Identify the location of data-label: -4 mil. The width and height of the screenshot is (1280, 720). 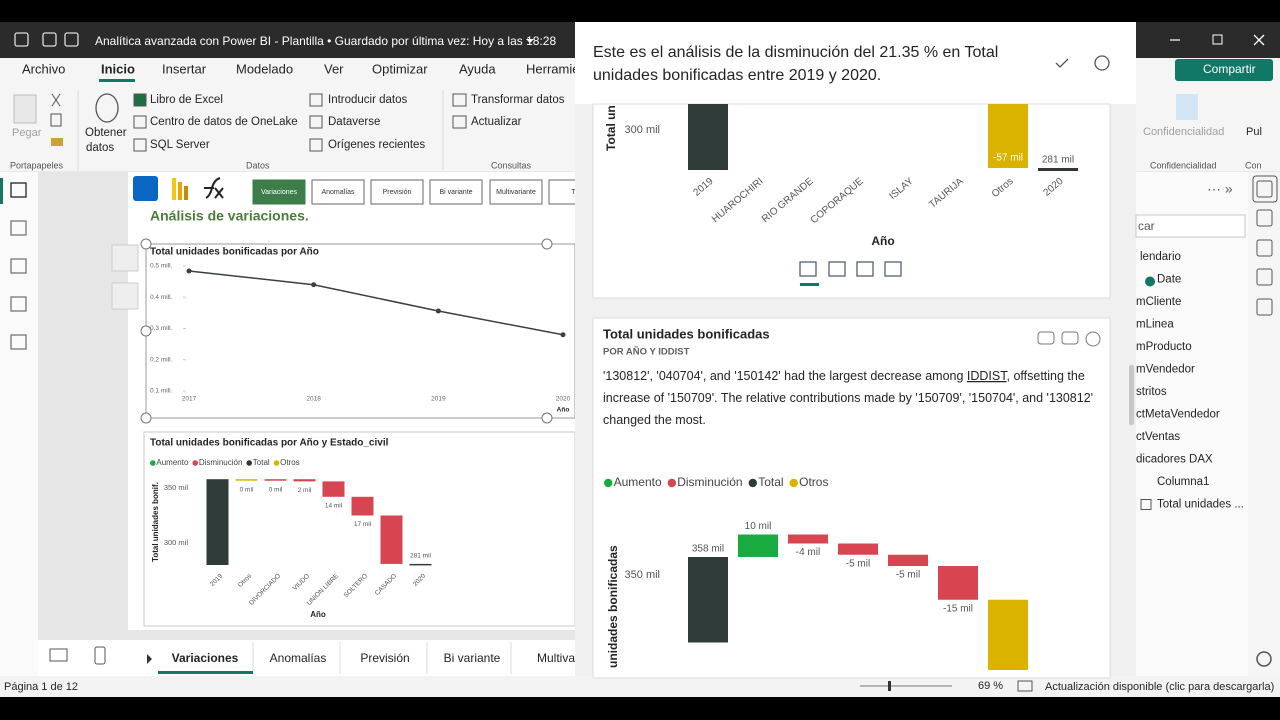
(808, 552).